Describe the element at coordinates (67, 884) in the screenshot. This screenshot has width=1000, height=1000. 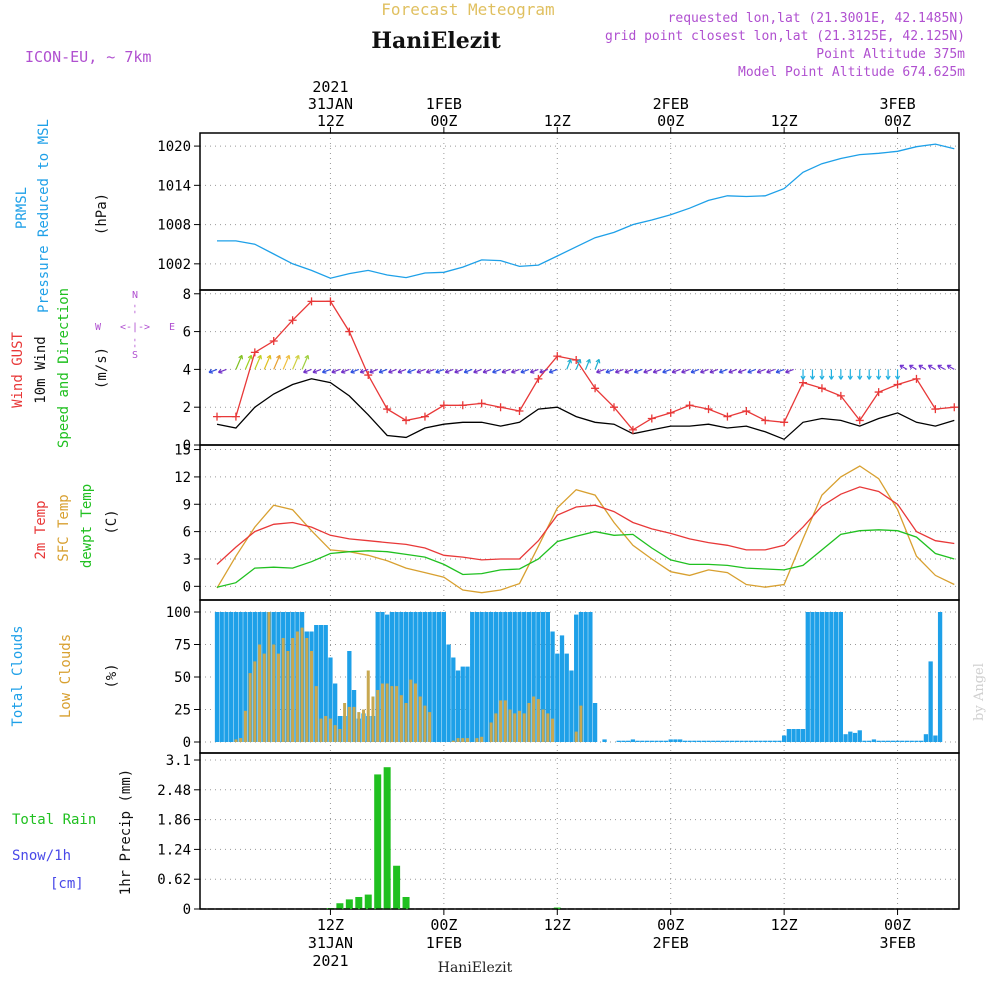
I see `label-cm: [cm]` at that location.